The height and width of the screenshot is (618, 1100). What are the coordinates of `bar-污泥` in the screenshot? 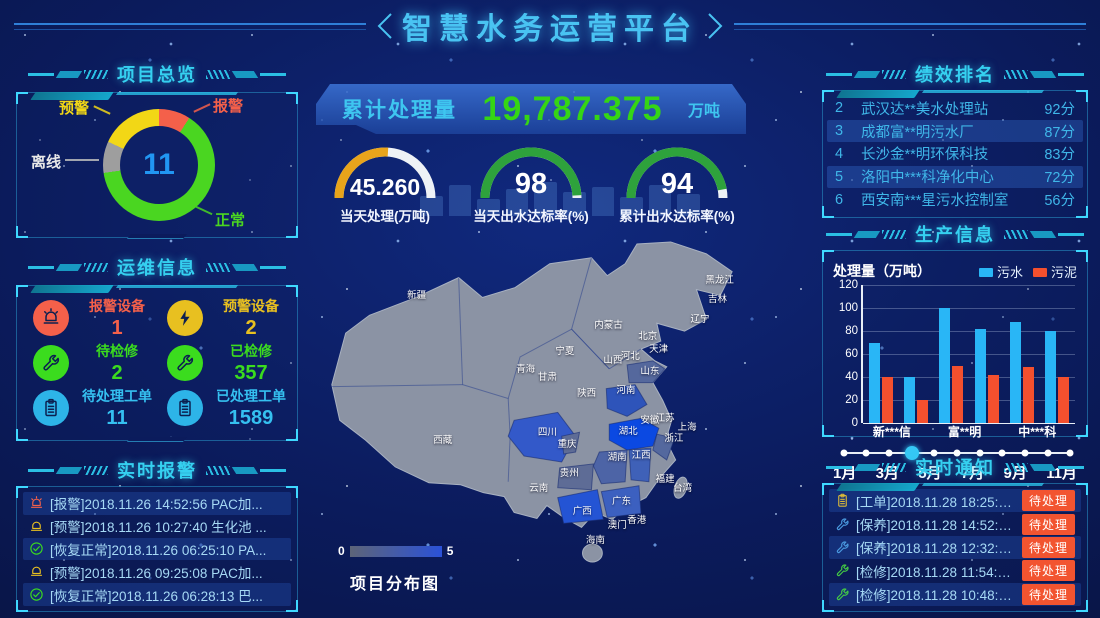 It's located at (887, 400).